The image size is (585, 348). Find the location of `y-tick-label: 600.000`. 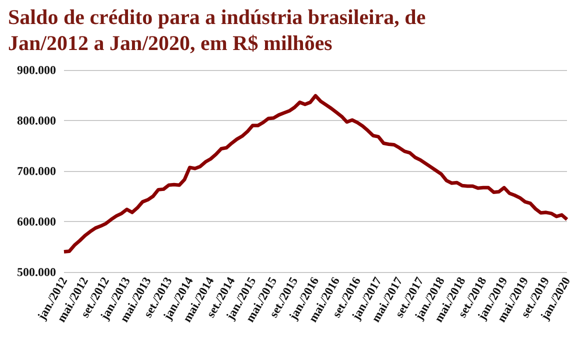

y-tick-label: 600.000 is located at coordinates (36, 221).